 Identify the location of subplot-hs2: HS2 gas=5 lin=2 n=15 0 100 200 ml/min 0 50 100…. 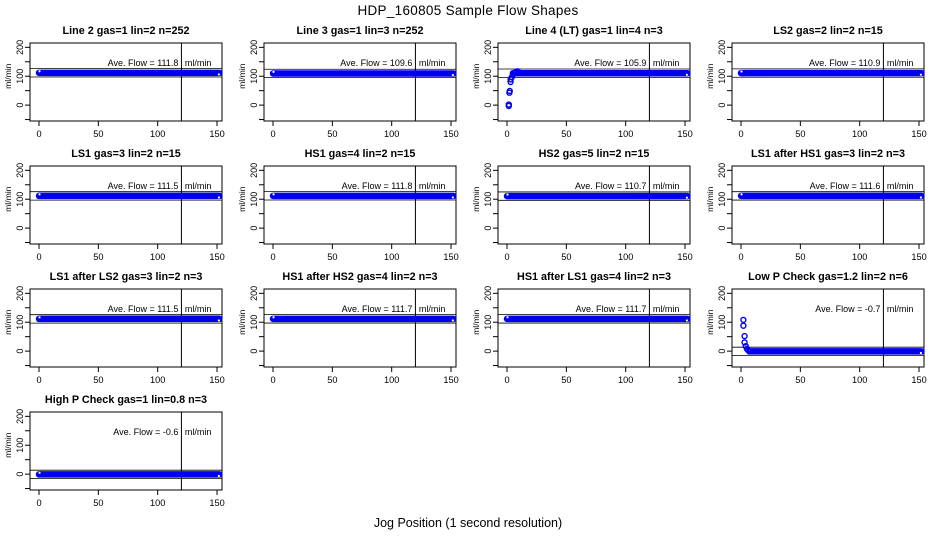
(585, 204).